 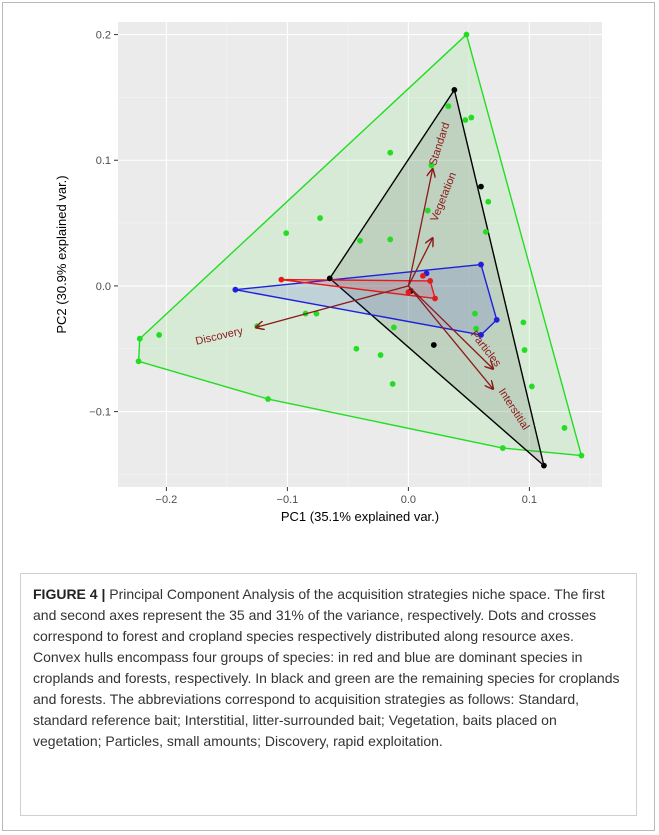 I want to click on y-tick-label: 0.1, so click(x=103, y=161).